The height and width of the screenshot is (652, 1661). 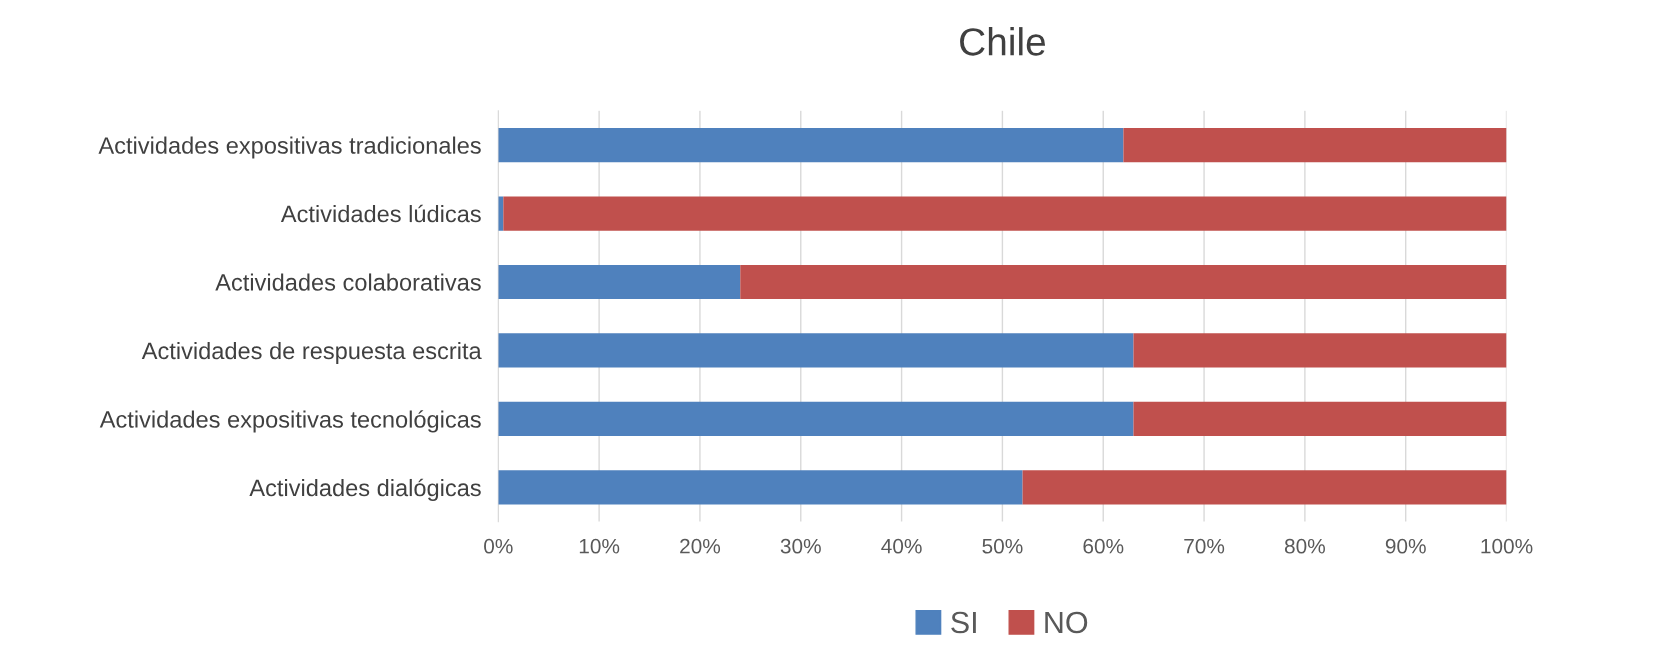 What do you see at coordinates (1507, 546) in the screenshot?
I see `x-tick-label: 100%` at bounding box center [1507, 546].